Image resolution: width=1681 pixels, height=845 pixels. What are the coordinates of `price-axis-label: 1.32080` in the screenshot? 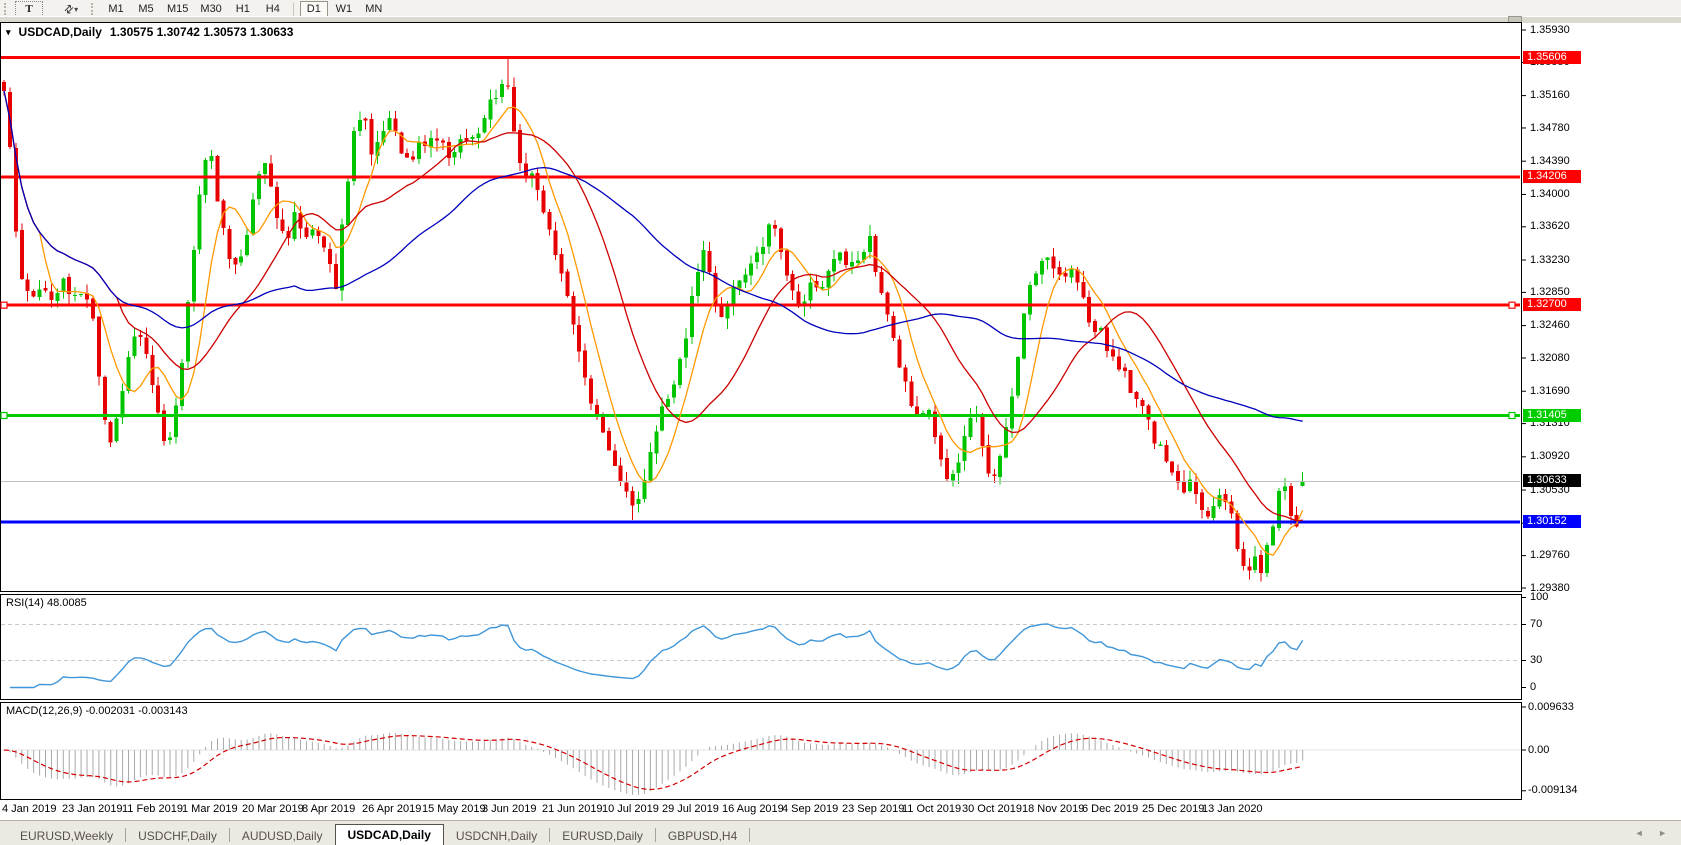 It's located at (1550, 357).